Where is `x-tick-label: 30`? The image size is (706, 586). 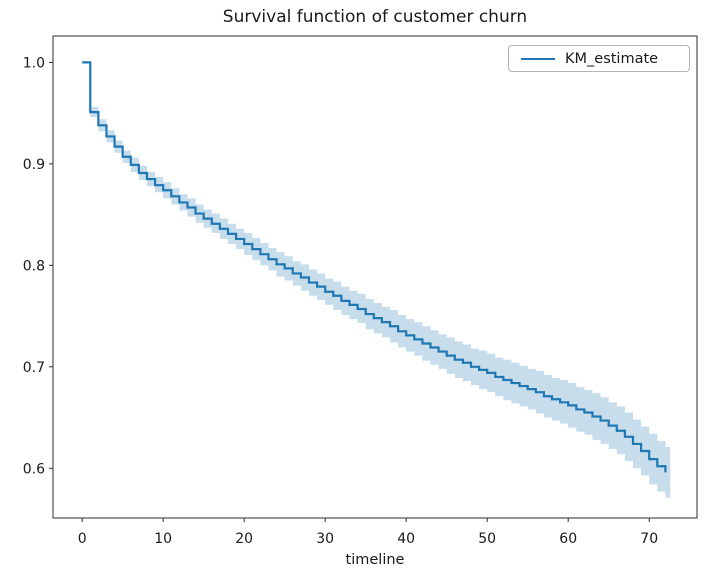
x-tick-label: 30 is located at coordinates (325, 539).